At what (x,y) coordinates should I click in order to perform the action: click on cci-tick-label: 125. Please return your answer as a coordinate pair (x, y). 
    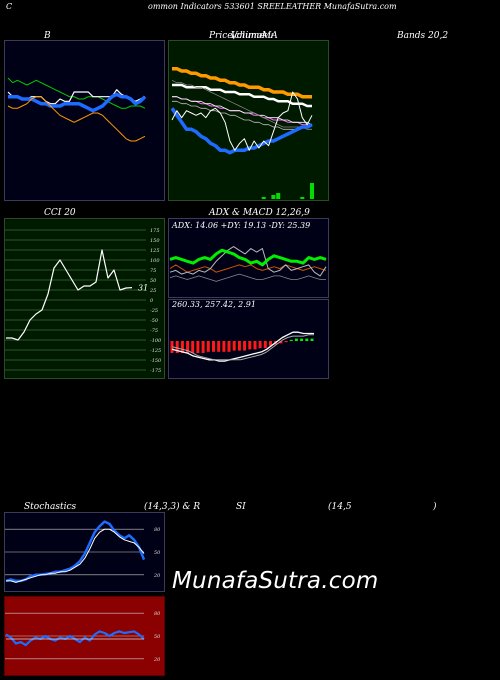
    Looking at the image, I should click on (155, 251).